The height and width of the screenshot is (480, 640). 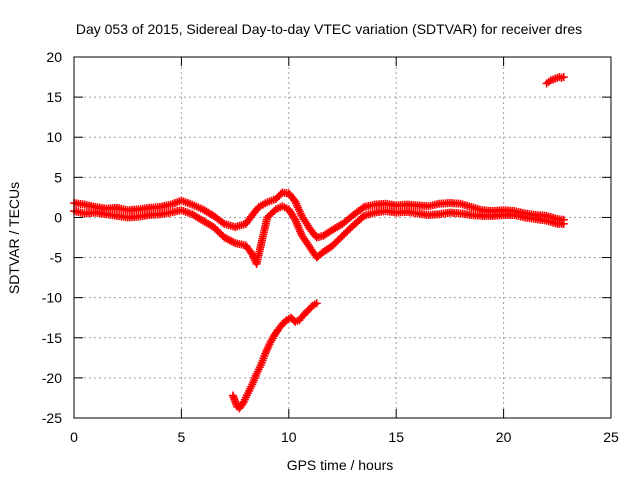 What do you see at coordinates (54, 57) in the screenshot?
I see `y-tick-label: 20` at bounding box center [54, 57].